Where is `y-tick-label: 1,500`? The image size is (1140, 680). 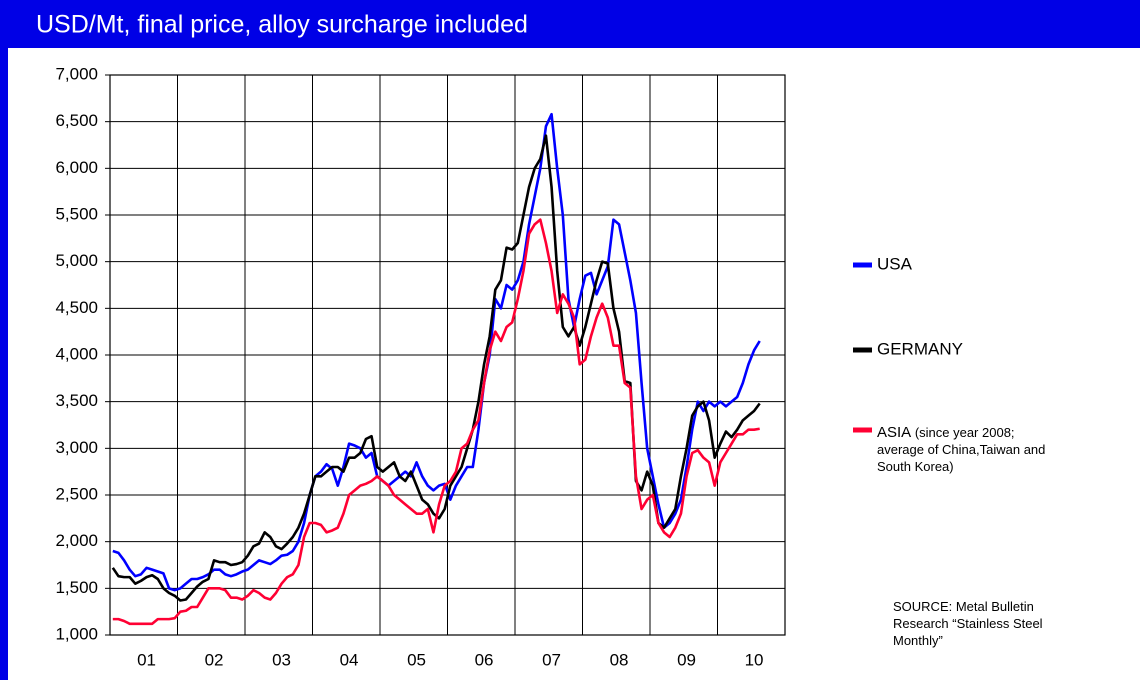
y-tick-label: 1,500 is located at coordinates (76, 587).